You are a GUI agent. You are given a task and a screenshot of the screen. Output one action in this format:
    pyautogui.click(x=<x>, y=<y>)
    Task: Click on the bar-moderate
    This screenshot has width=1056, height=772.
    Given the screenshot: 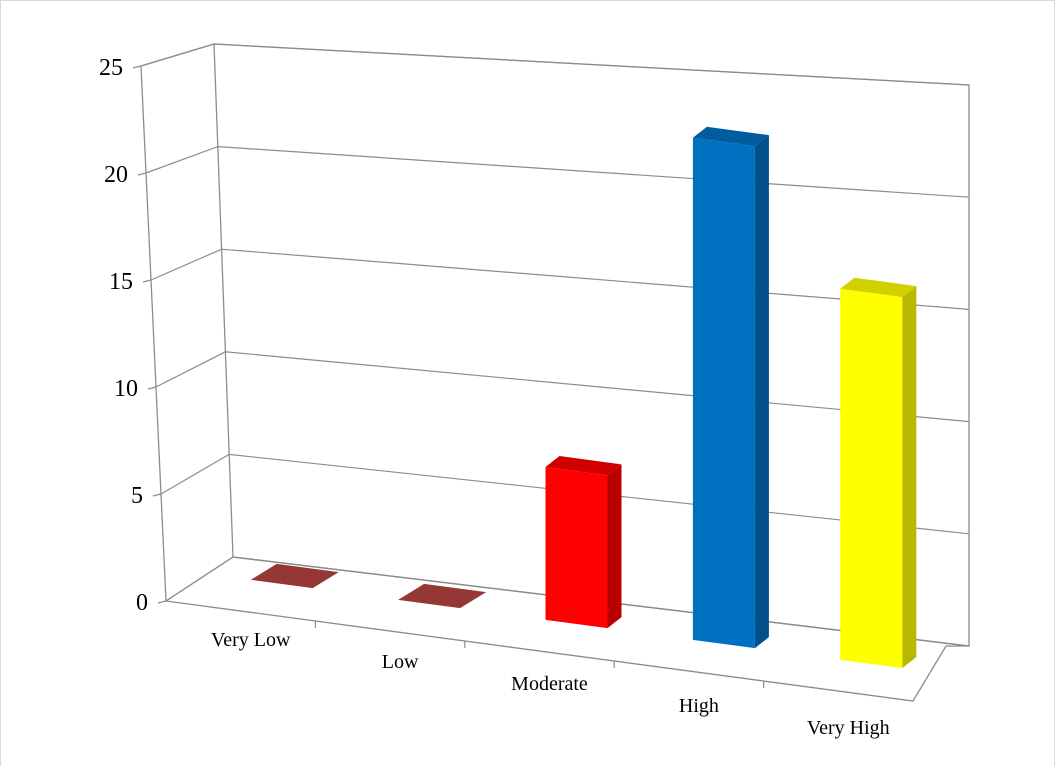 What is the action you would take?
    pyautogui.click(x=583, y=542)
    